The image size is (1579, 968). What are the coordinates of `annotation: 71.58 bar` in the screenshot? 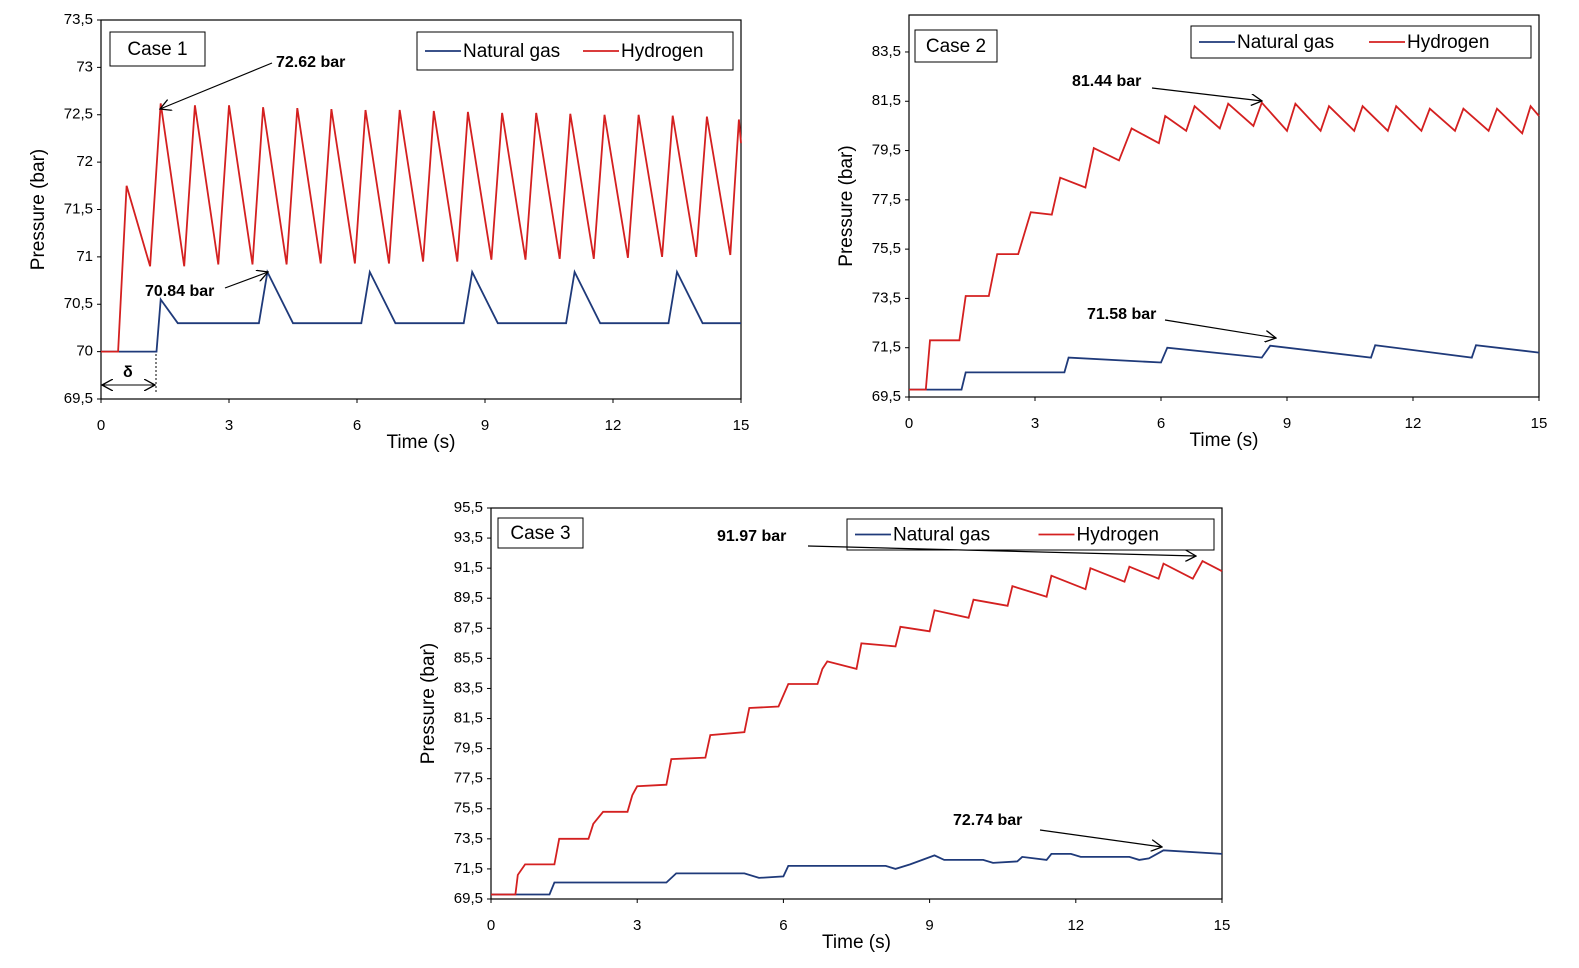 It's located at (1121, 314).